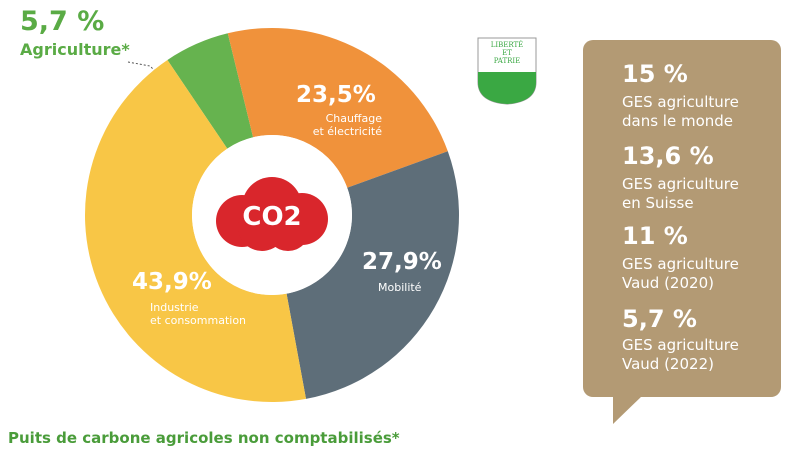 The width and height of the screenshot is (787, 453). Describe the element at coordinates (507, 53) in the screenshot. I see `emblem-text: LIBERTÉ ET PATRIE` at that location.